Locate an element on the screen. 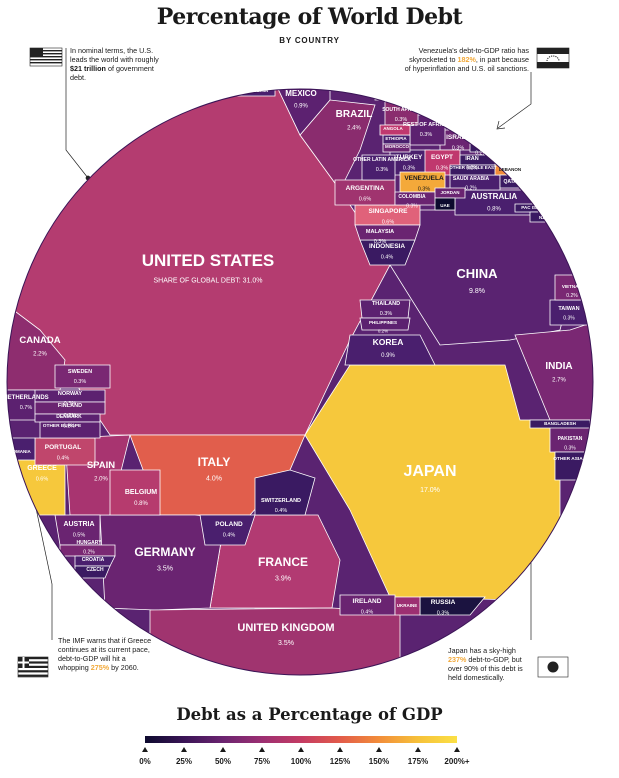 This screenshot has height=778, width=619. label-iraq: IRAQ is located at coordinates (481, 144).